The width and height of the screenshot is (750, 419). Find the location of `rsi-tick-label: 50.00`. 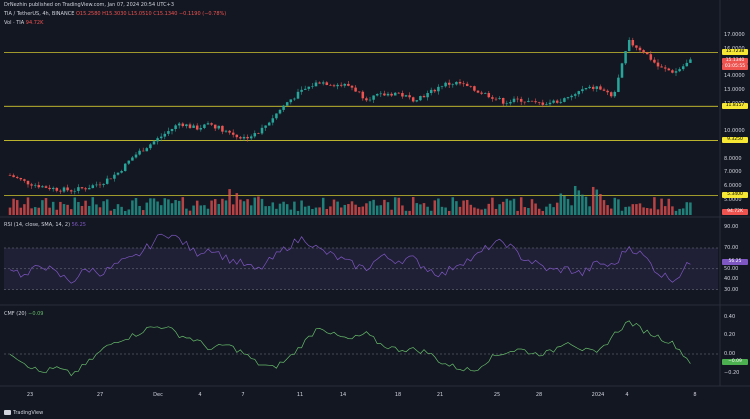

rsi-tick-label: 50.00 is located at coordinates (731, 268).